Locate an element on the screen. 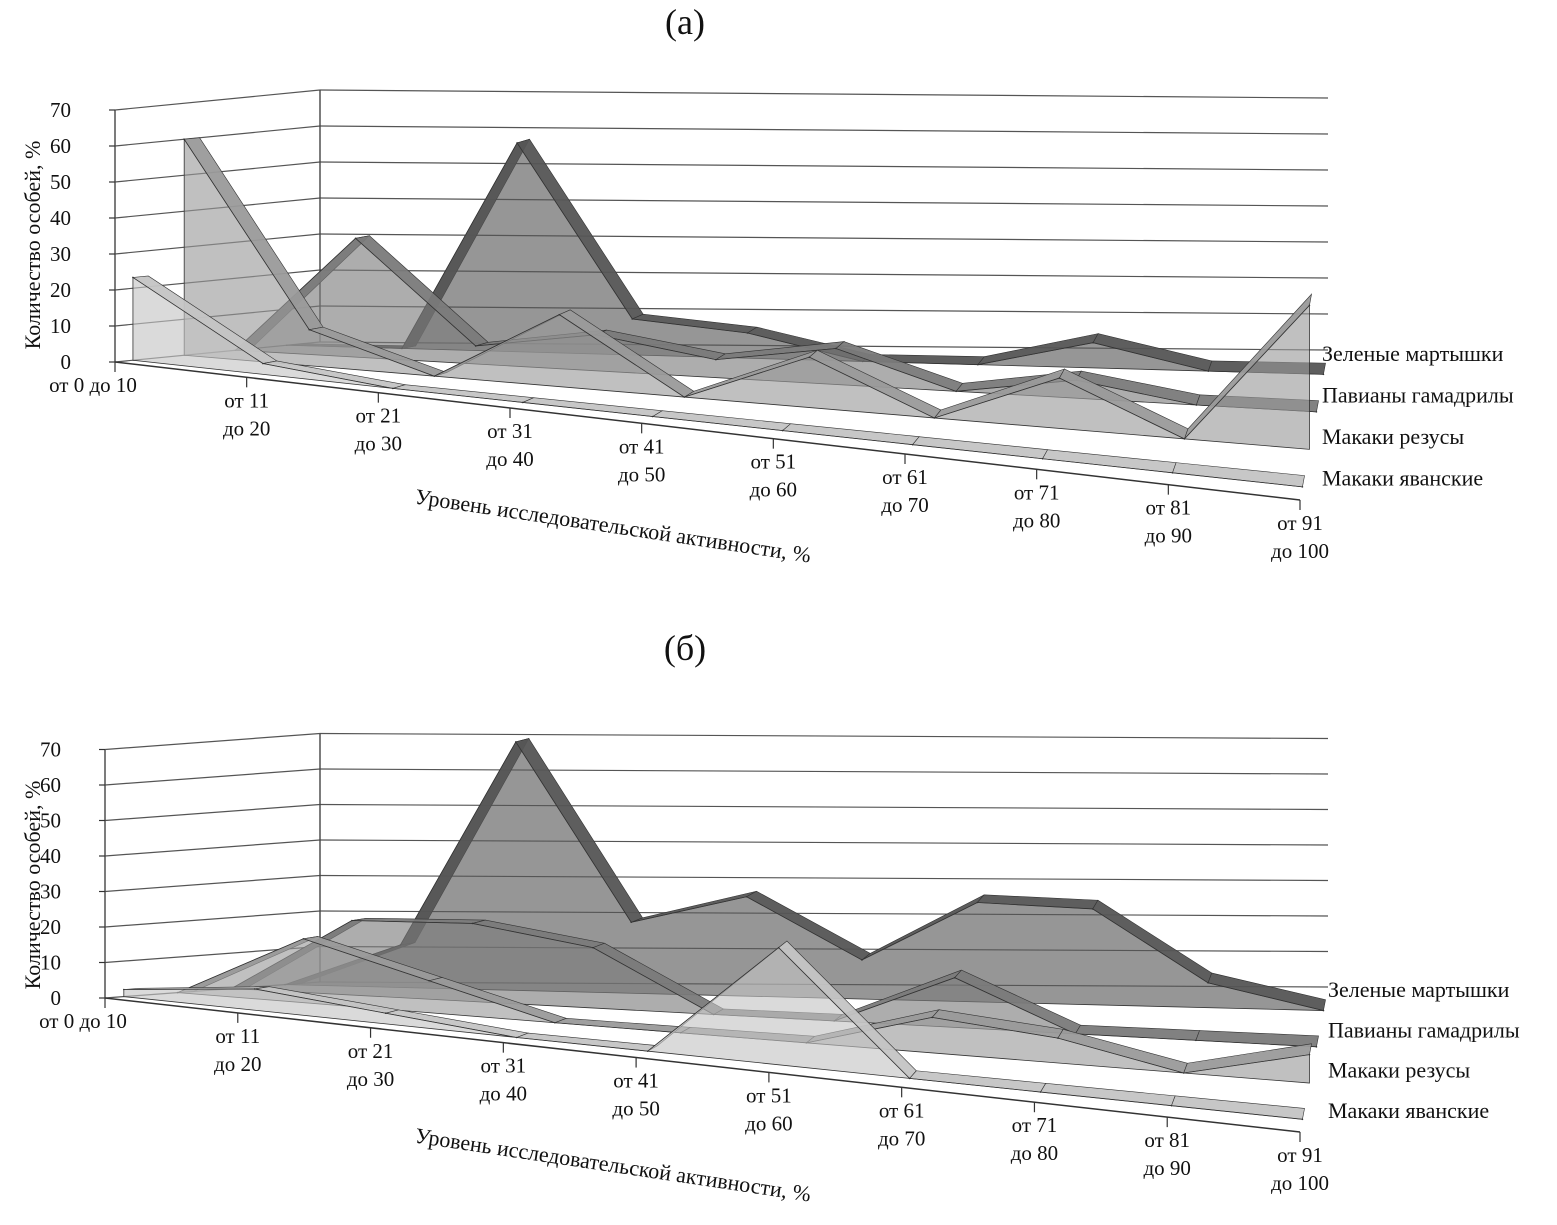  x-tick-label: до 20 is located at coordinates (237, 1064).